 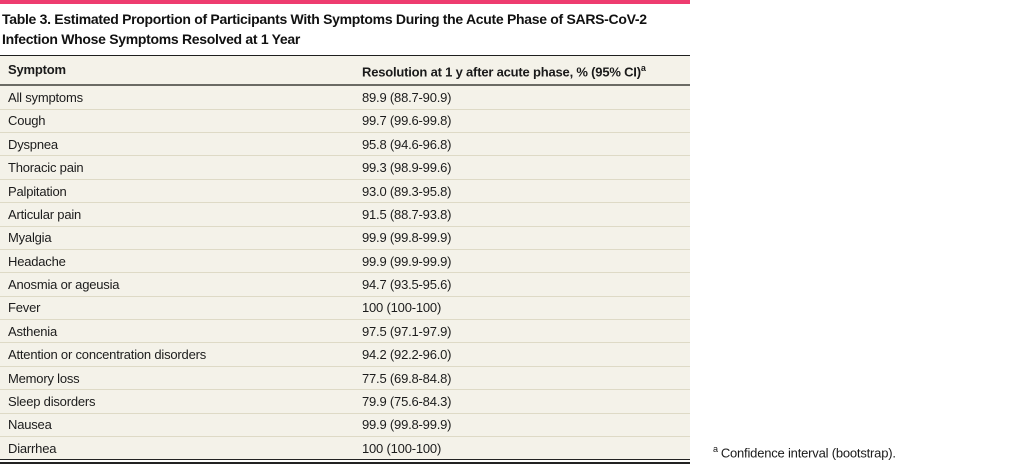 I want to click on symptom-cell: Dyspnea, so click(x=177, y=144).